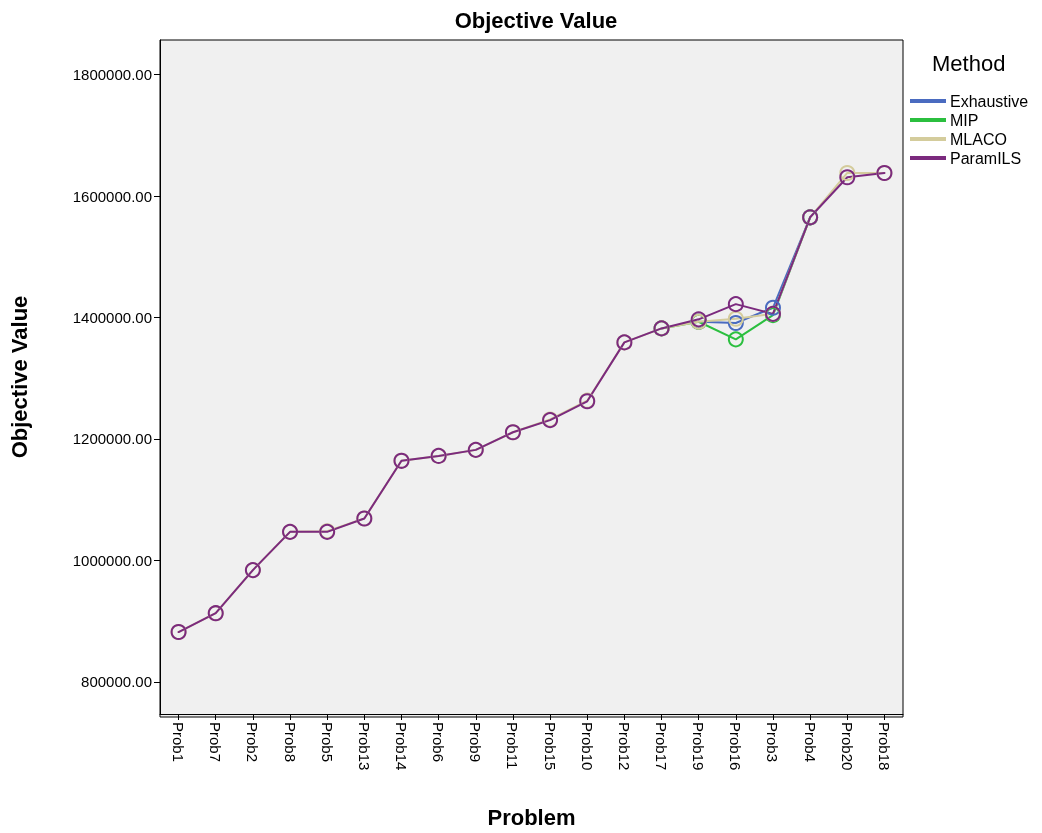 The height and width of the screenshot is (833, 1042). What do you see at coordinates (624, 746) in the screenshot?
I see `x-tick-label: Prob12` at bounding box center [624, 746].